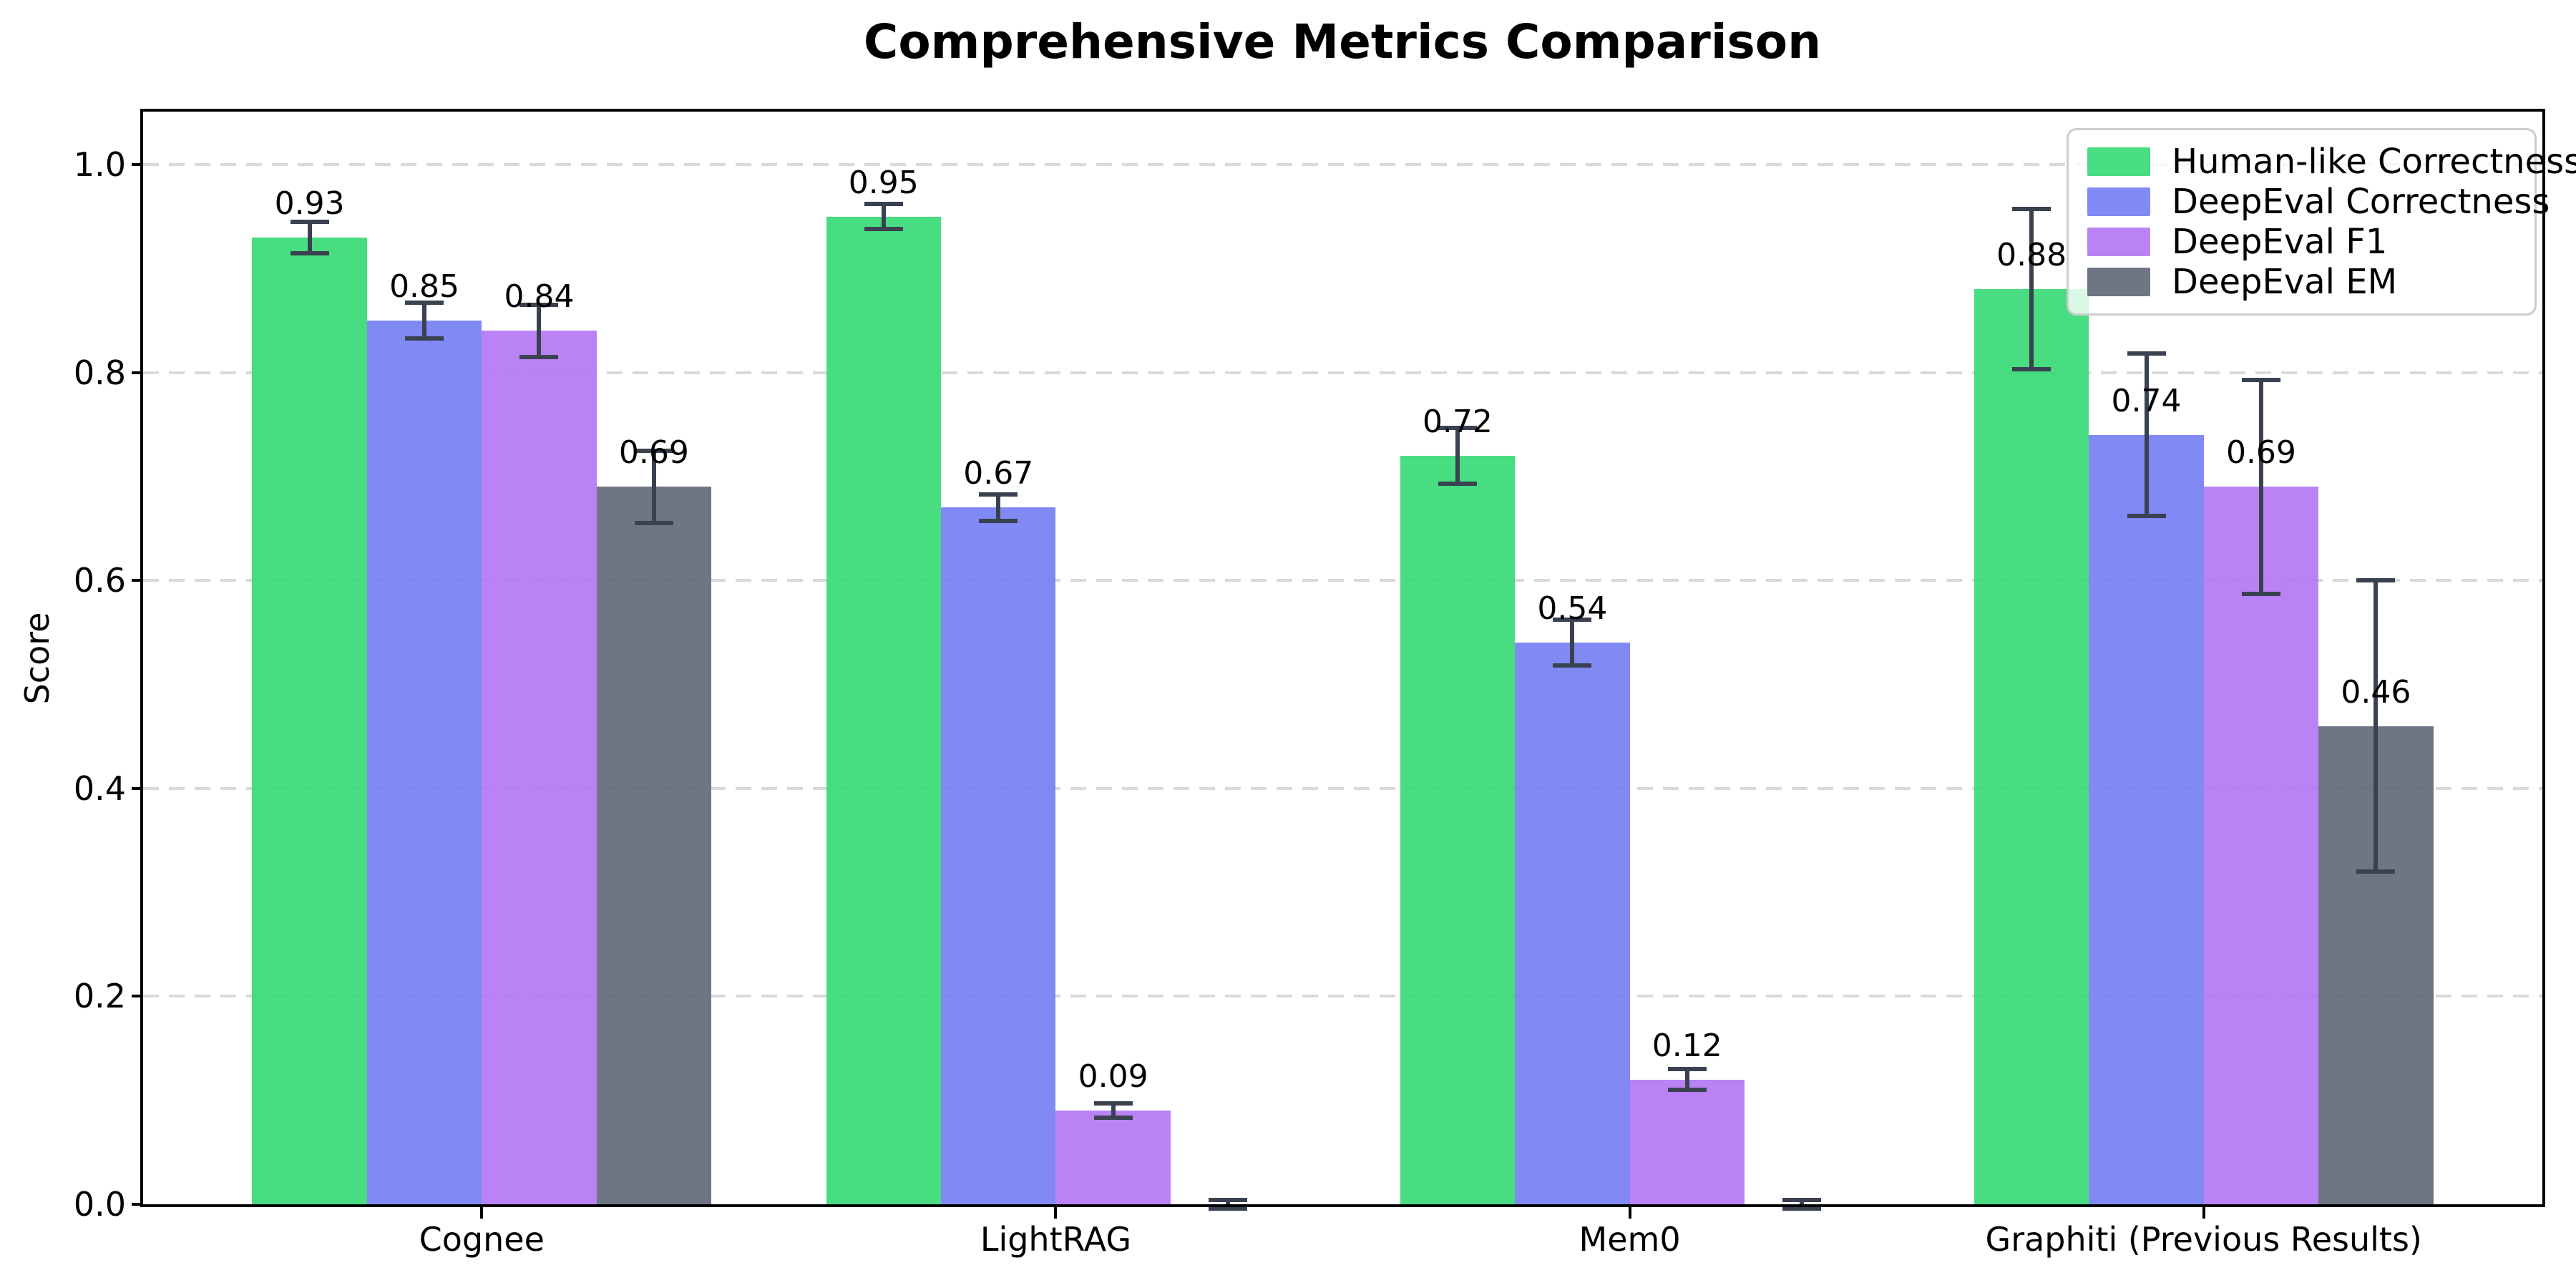 Image resolution: width=2576 pixels, height=1288 pixels. I want to click on bar-lightrag-human-like-correctness, so click(883, 710).